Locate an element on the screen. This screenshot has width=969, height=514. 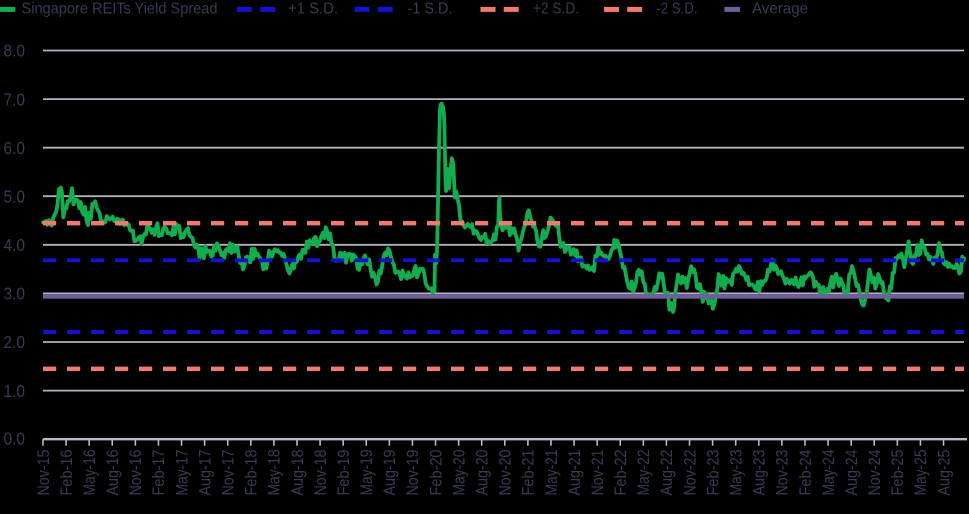
svg-text: Feb-17 is located at coordinates (159, 473).